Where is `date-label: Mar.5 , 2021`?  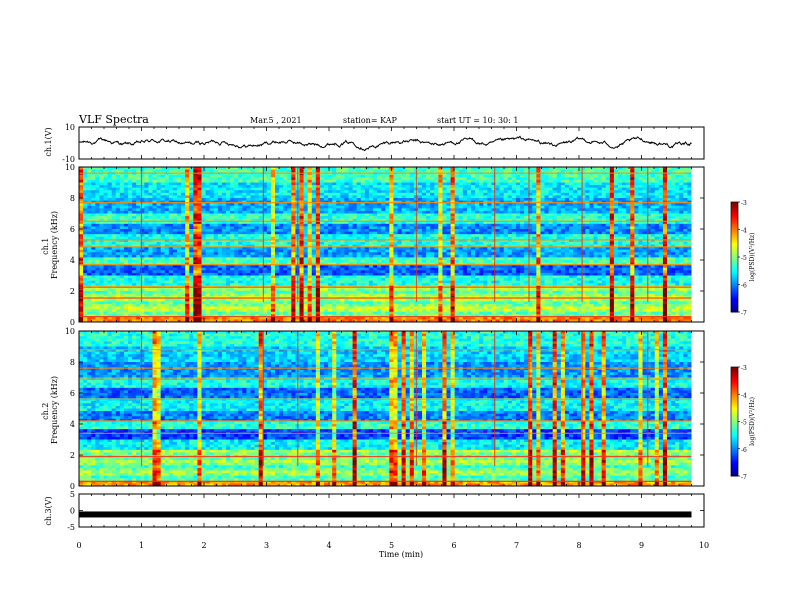
date-label: Mar.5 , 2021 is located at coordinates (276, 120).